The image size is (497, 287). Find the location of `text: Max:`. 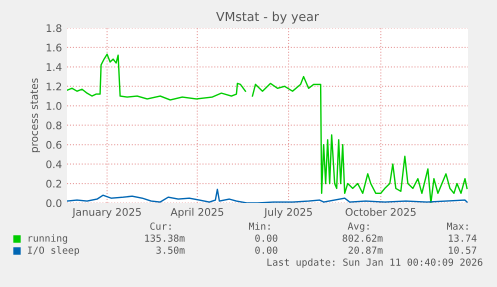

text: Max: is located at coordinates (457, 226).